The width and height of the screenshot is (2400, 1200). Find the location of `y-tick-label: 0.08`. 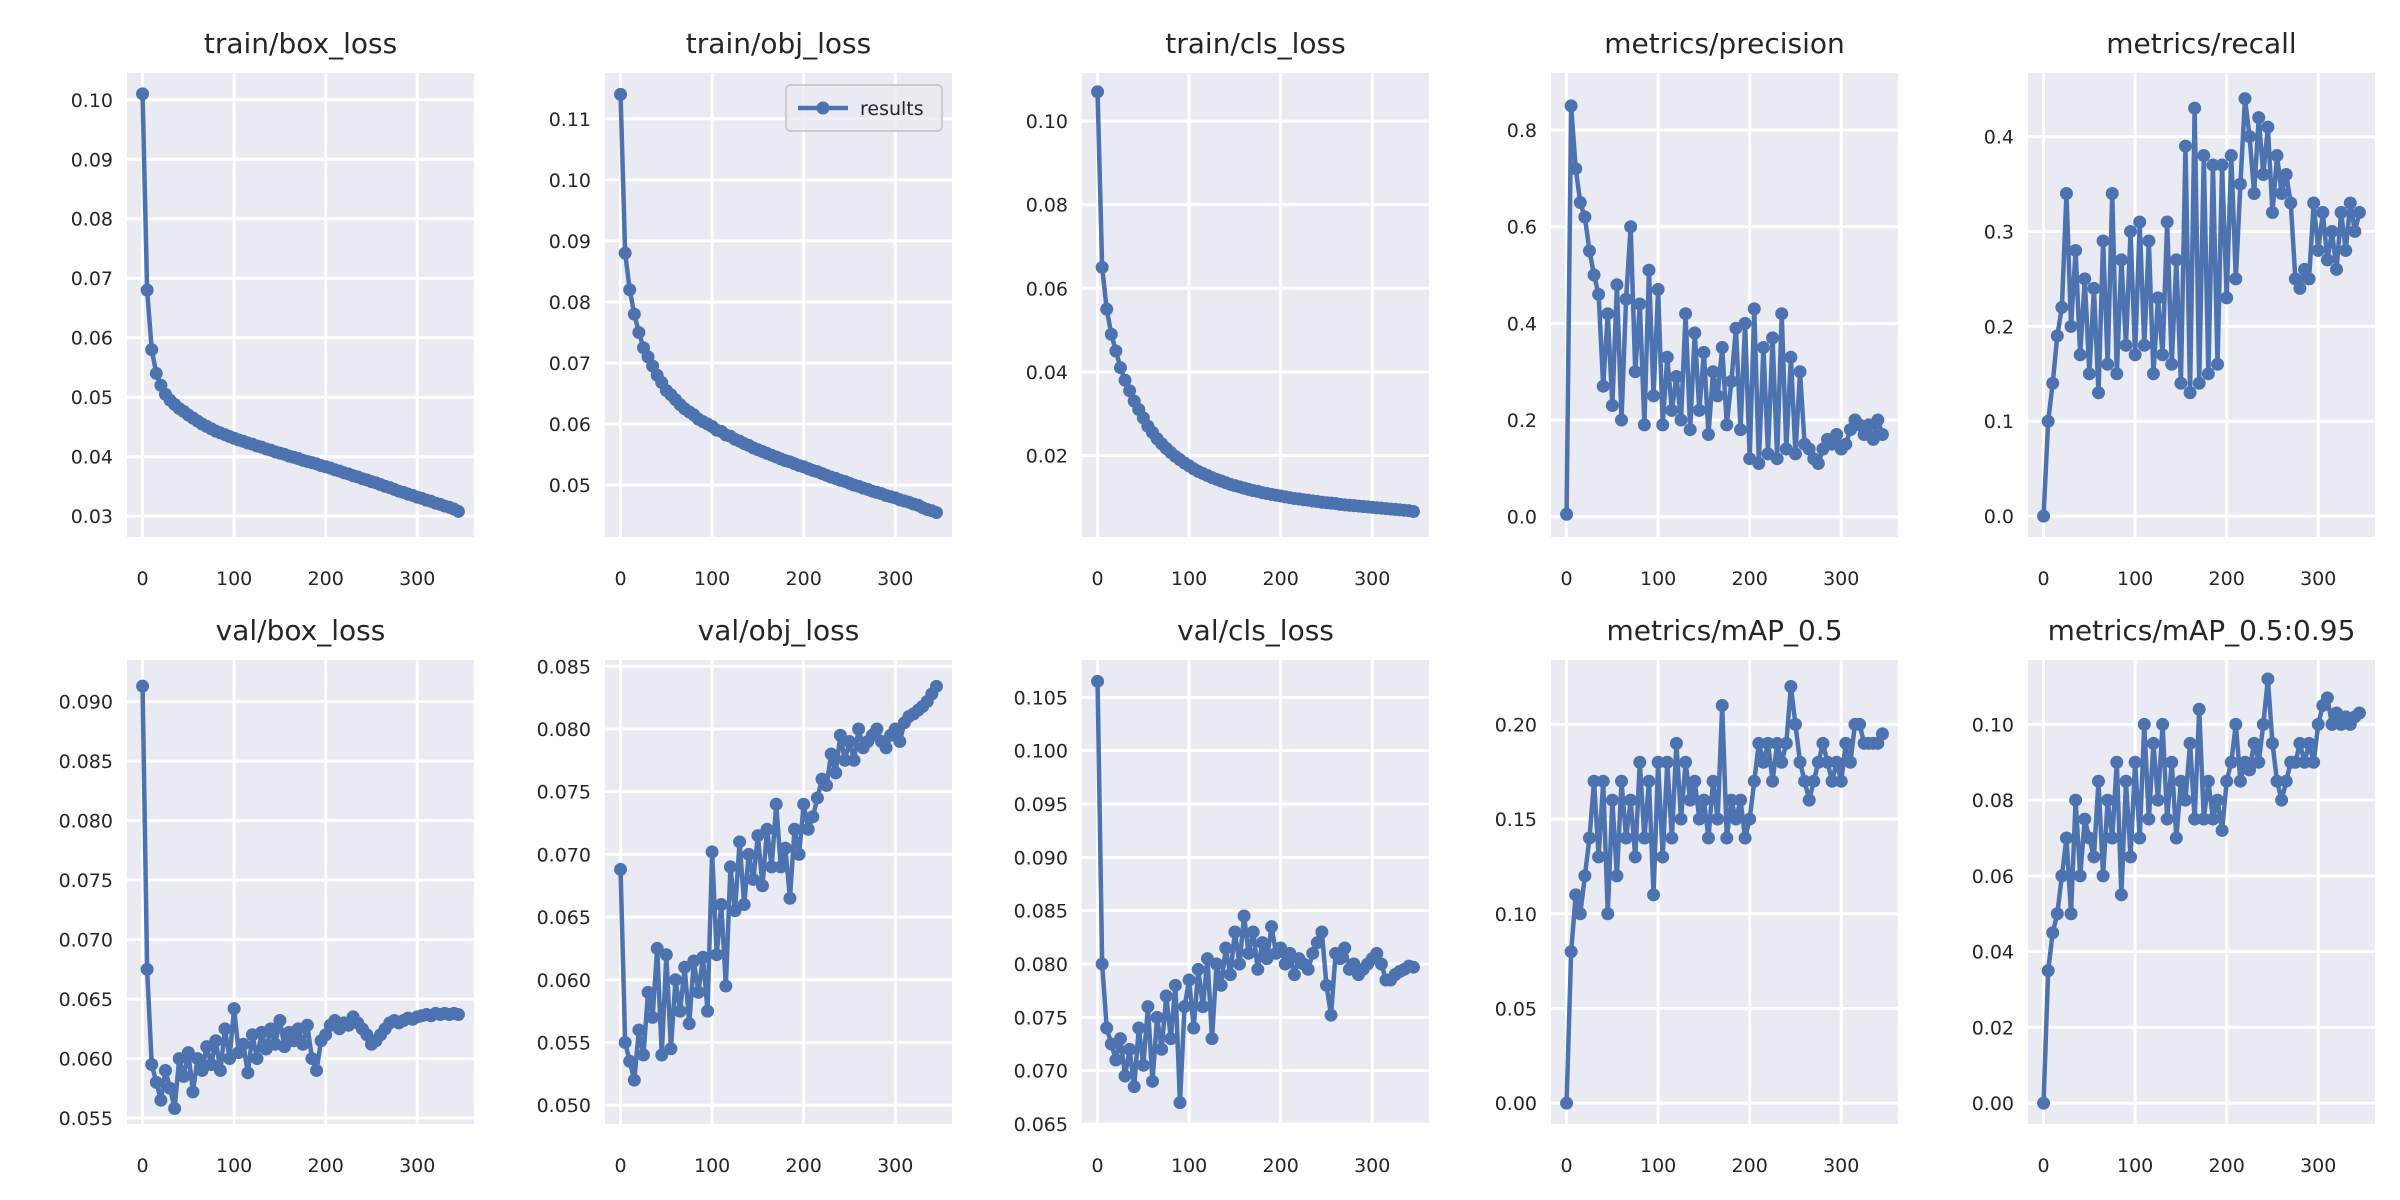

y-tick-label: 0.08 is located at coordinates (92, 220).